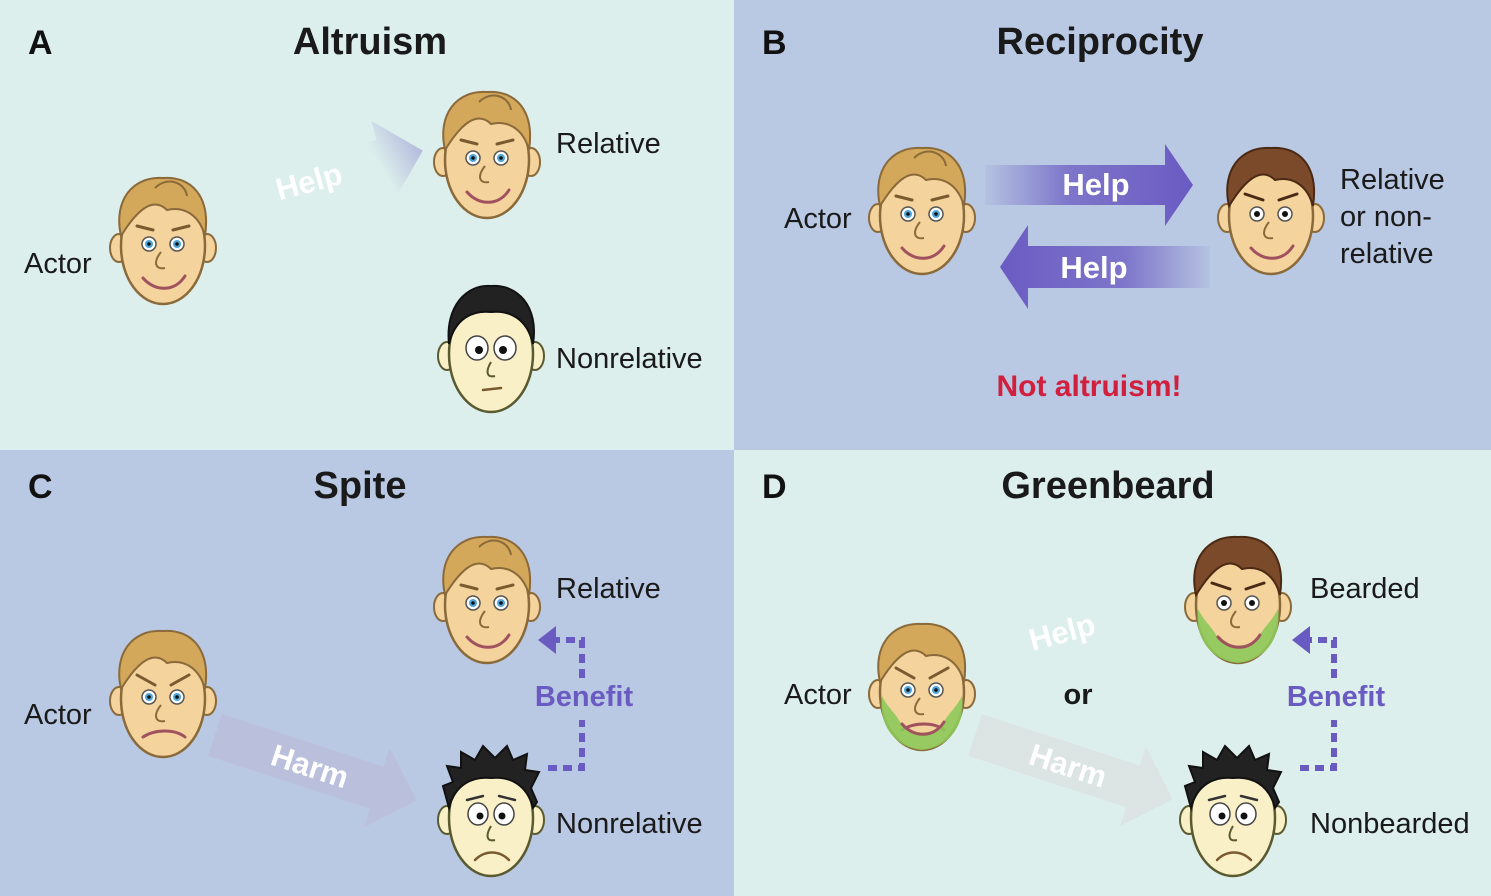  I want to click on panel-b-target-label-line1: Relative, so click(1392, 180).